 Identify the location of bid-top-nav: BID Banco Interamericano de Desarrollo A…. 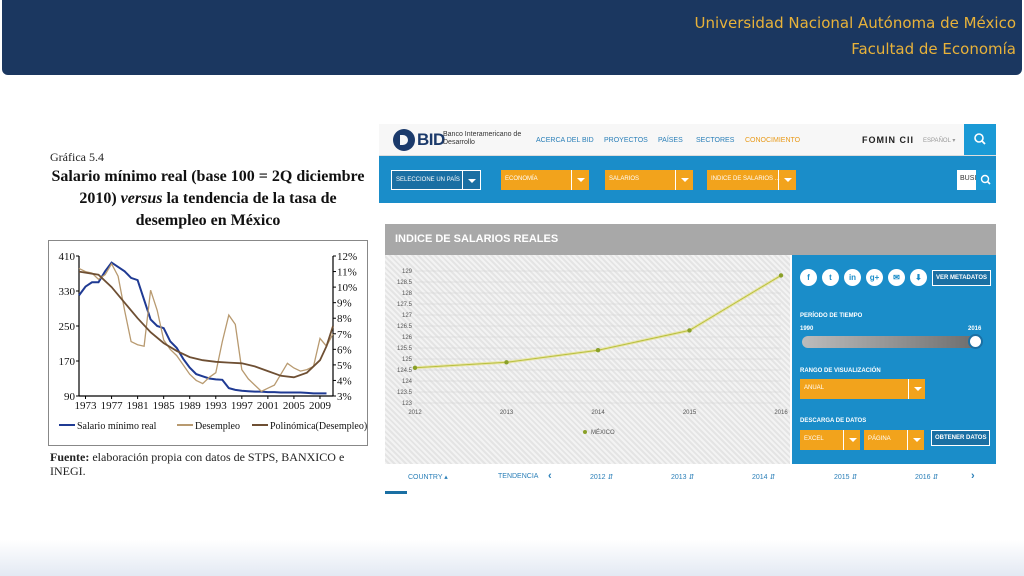
(687, 140).